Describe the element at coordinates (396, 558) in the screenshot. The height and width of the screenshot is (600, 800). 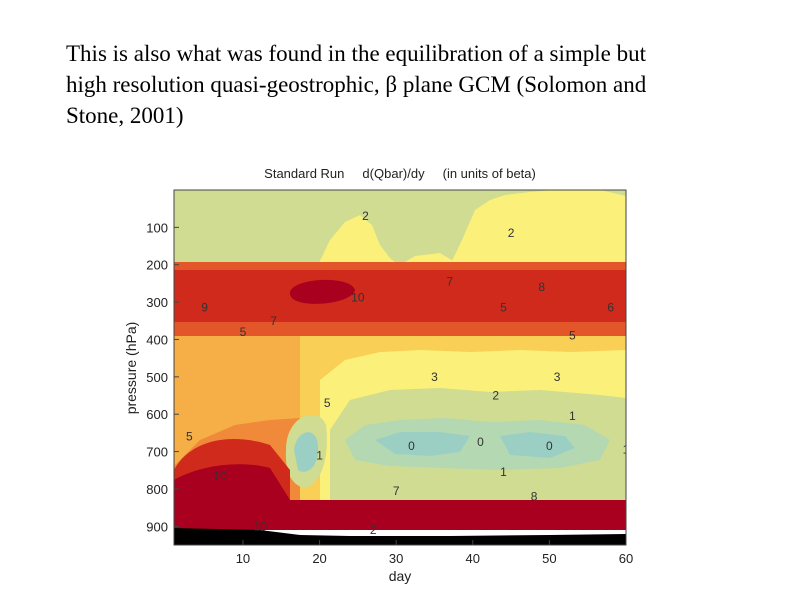
I see `x-tick-label: 30` at that location.